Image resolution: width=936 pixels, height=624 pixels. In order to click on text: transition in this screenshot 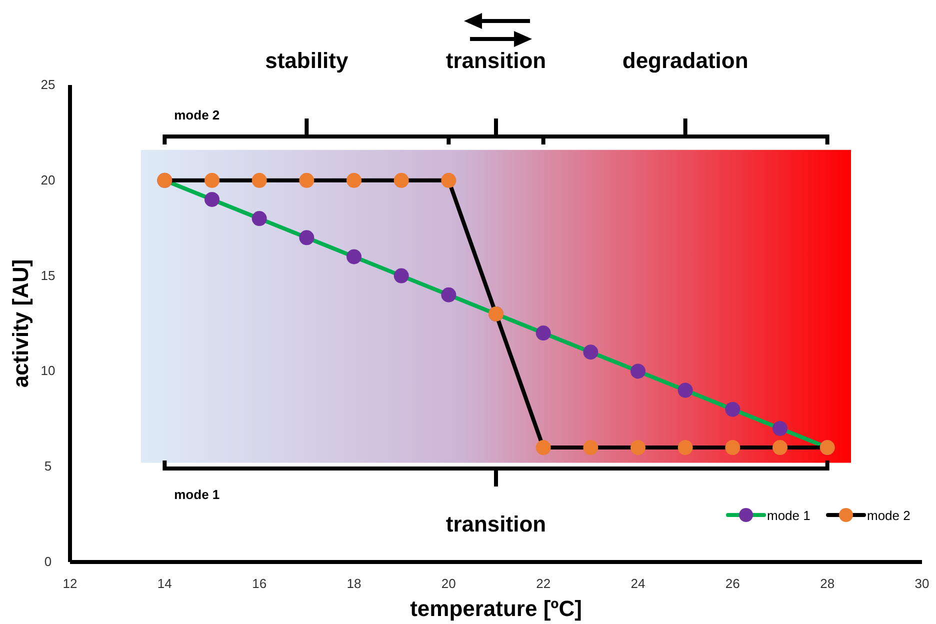, I will do `click(496, 60)`.